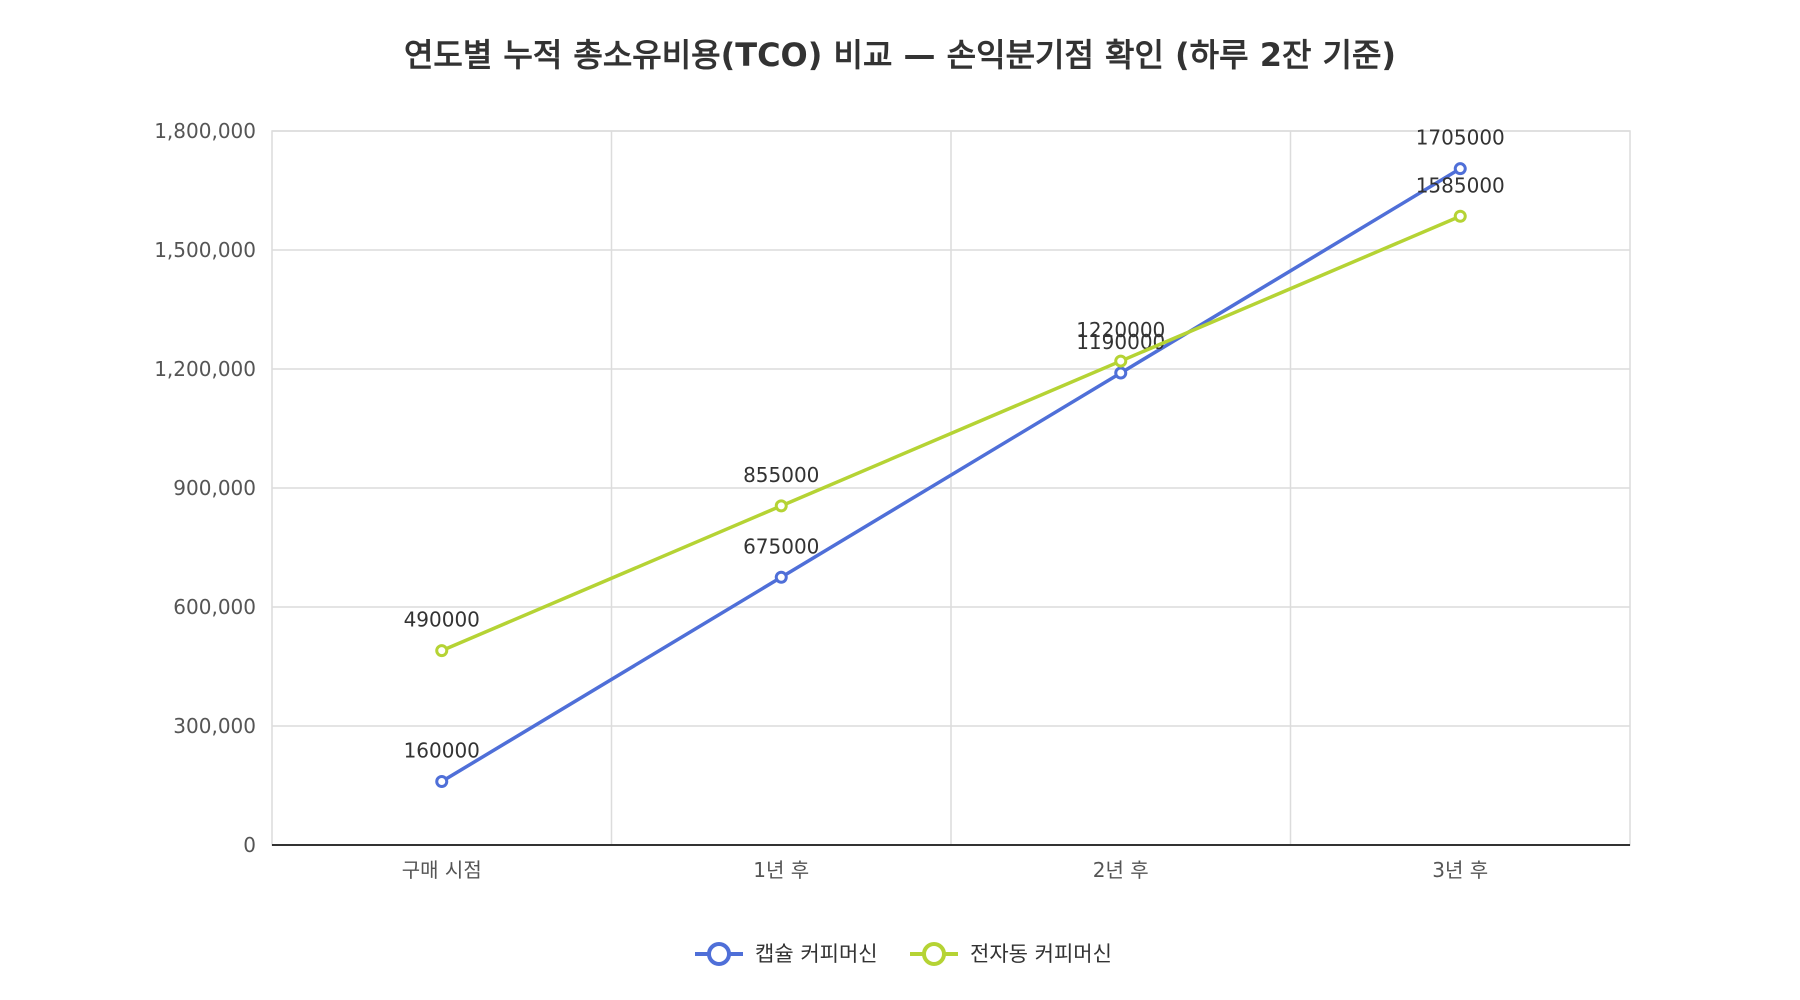  I want to click on legend-label: 전자동 커피머신, so click(1041, 954).